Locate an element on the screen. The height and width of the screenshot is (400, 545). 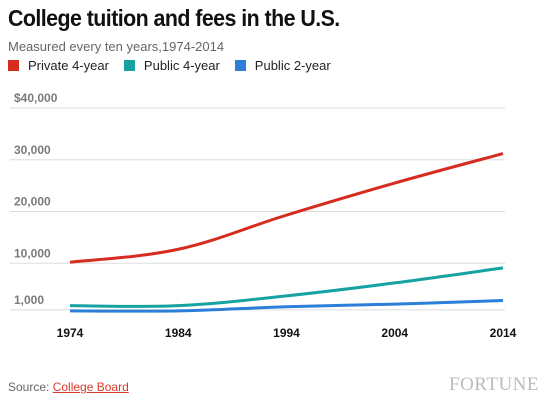
series-line-public-4-year is located at coordinates (286, 287).